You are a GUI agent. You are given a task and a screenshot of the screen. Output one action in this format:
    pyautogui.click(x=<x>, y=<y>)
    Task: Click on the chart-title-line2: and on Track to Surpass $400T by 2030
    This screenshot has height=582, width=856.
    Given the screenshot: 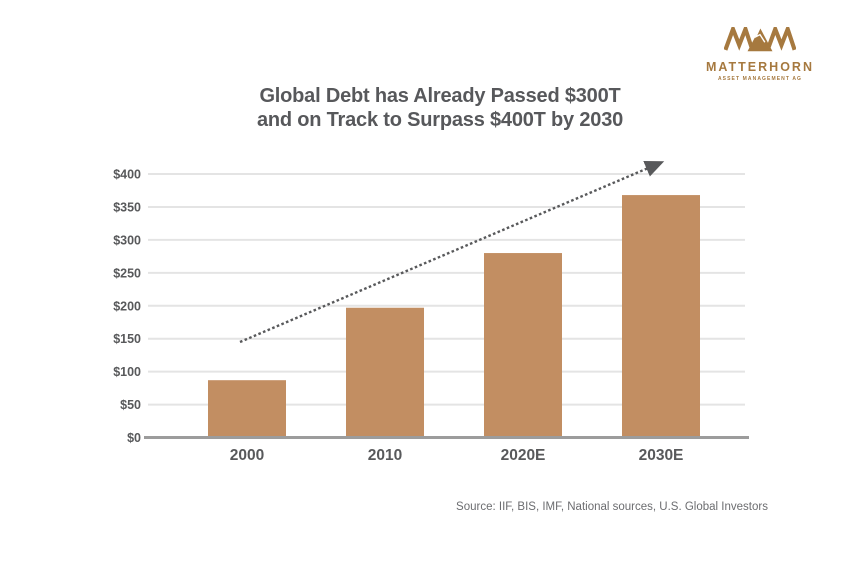 What is the action you would take?
    pyautogui.click(x=440, y=120)
    